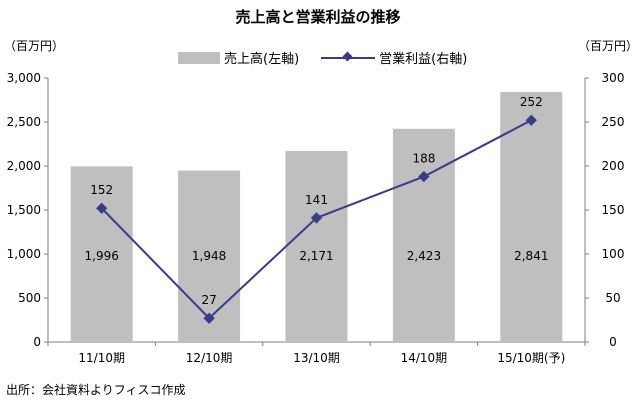  I want to click on right-axis-unit: （百万円）, so click(607, 46).